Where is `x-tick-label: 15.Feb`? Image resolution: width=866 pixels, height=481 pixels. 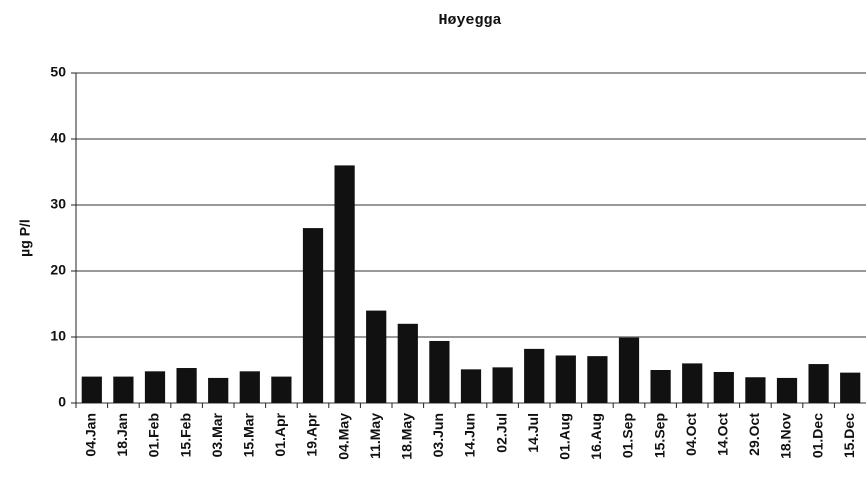
x-tick-label: 15.Feb is located at coordinates (185, 435).